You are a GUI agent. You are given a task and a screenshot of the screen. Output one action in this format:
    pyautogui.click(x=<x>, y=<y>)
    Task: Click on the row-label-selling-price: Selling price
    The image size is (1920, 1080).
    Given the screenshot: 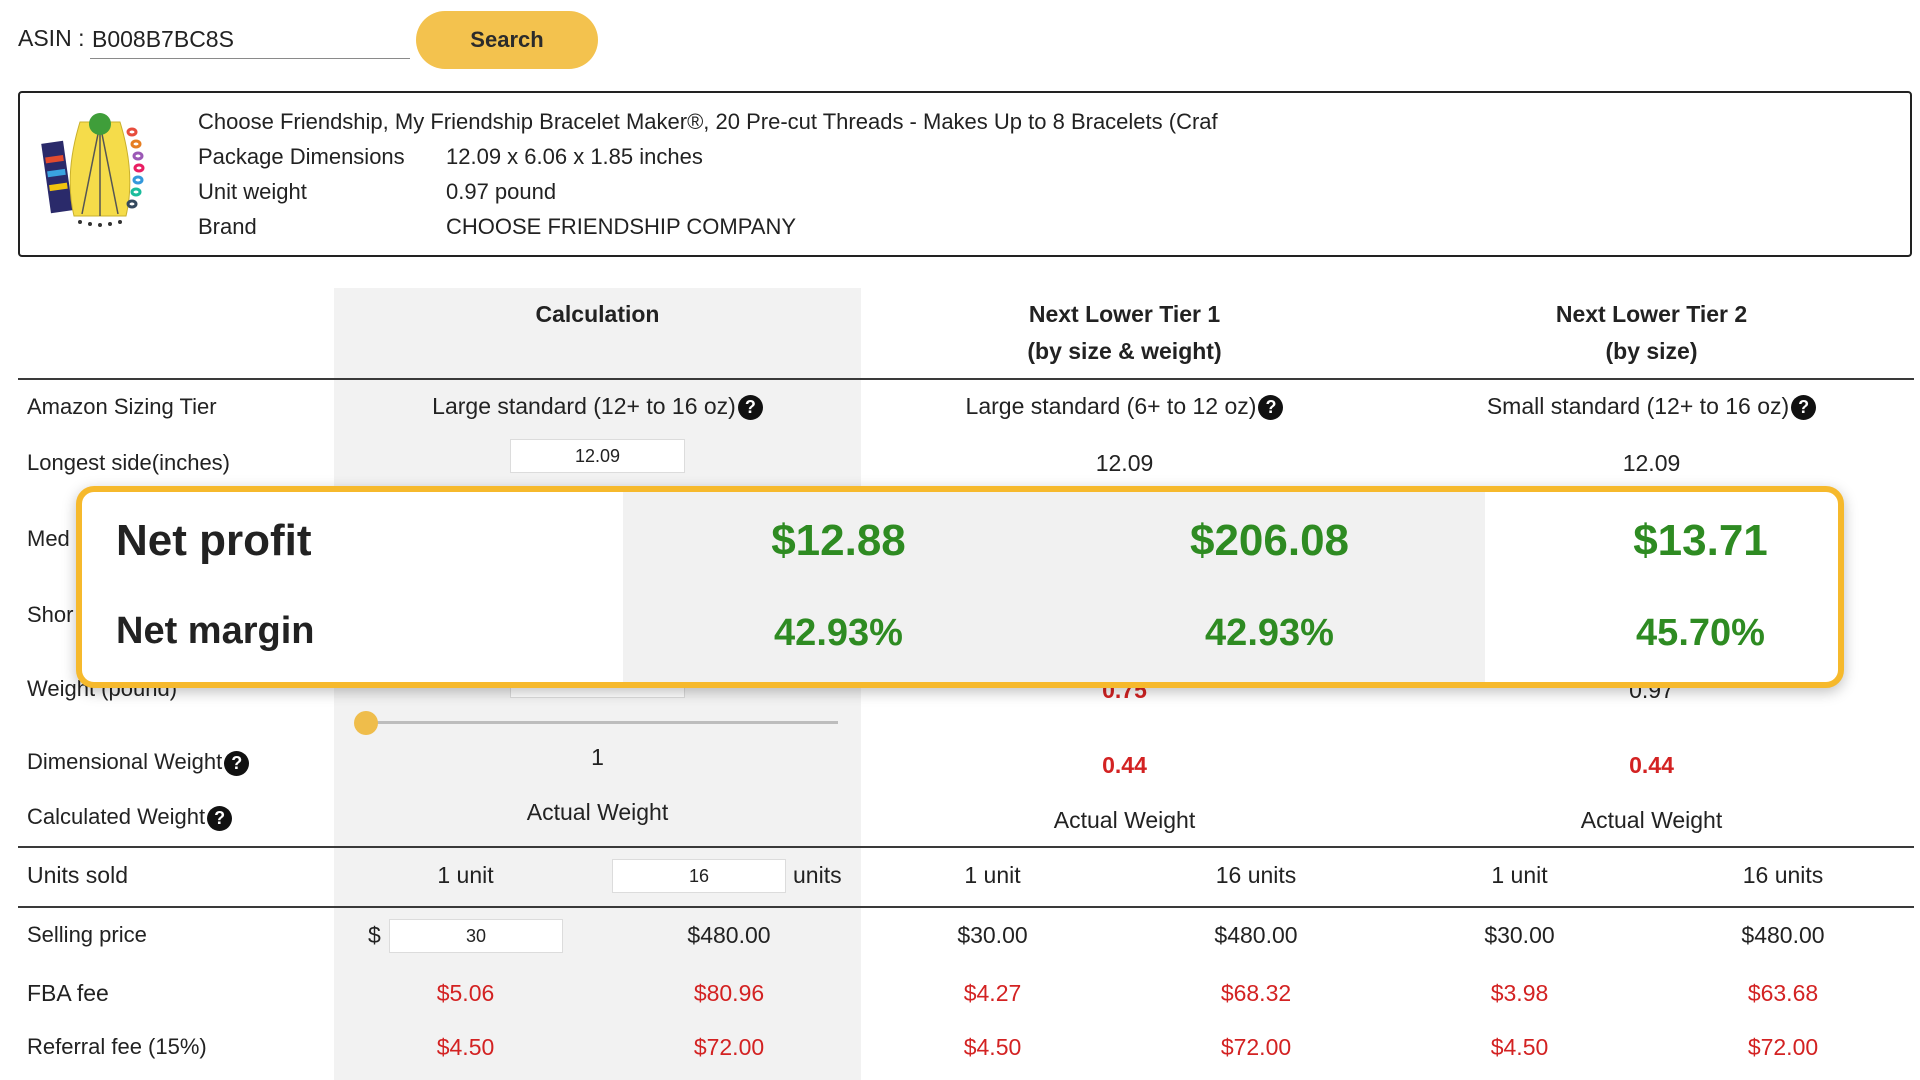 What is the action you would take?
    pyautogui.click(x=87, y=934)
    